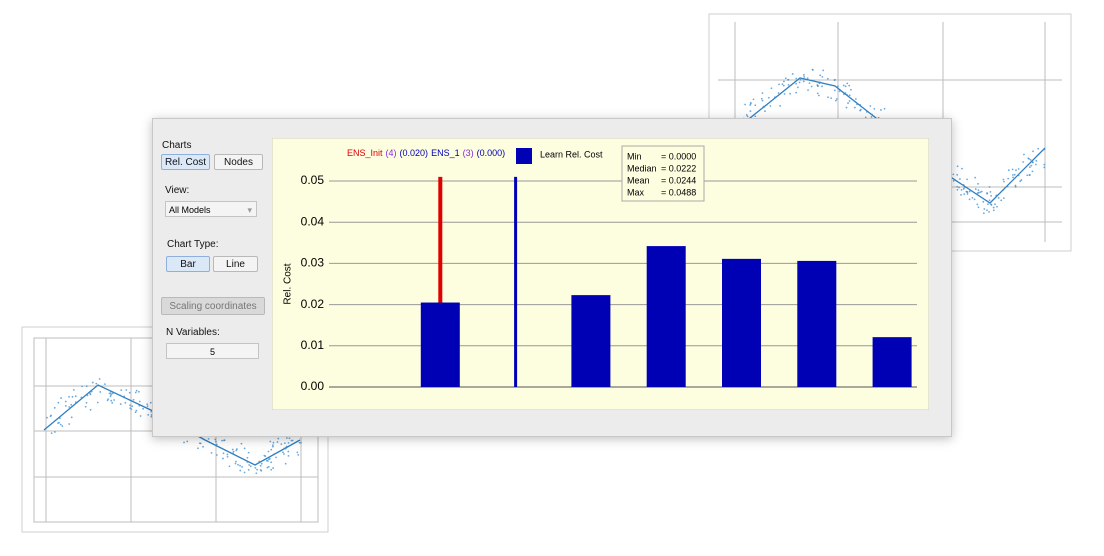 This screenshot has width=1104, height=556. What do you see at coordinates (193, 244) in the screenshot?
I see `chart-type-label: Chart Type:` at bounding box center [193, 244].